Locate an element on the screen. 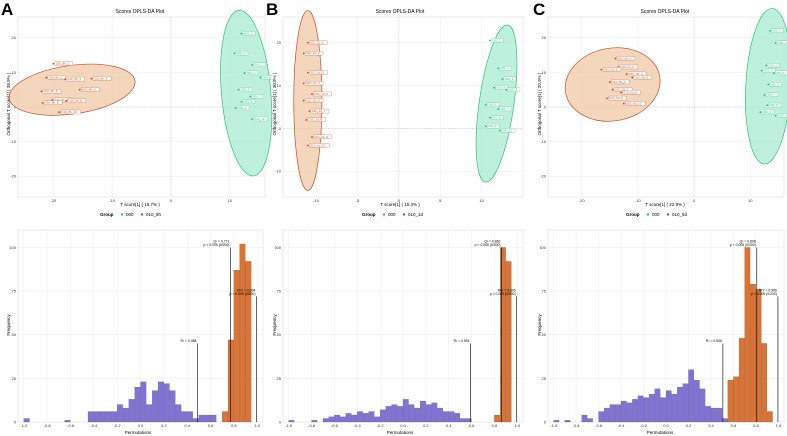  point-label: 010_1d_2 is located at coordinates (313, 53).